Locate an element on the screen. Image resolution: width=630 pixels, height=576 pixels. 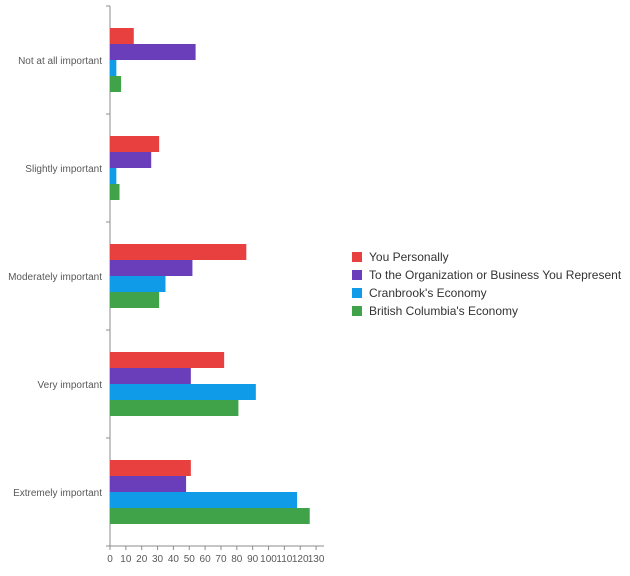
x-tick-label: 120 is located at coordinates (300, 559).